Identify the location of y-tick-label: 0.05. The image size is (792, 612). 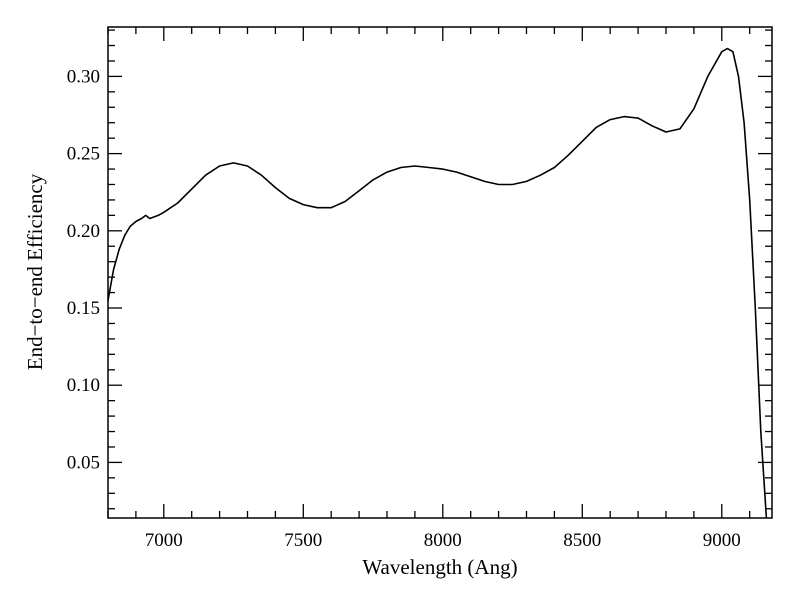
(83, 462).